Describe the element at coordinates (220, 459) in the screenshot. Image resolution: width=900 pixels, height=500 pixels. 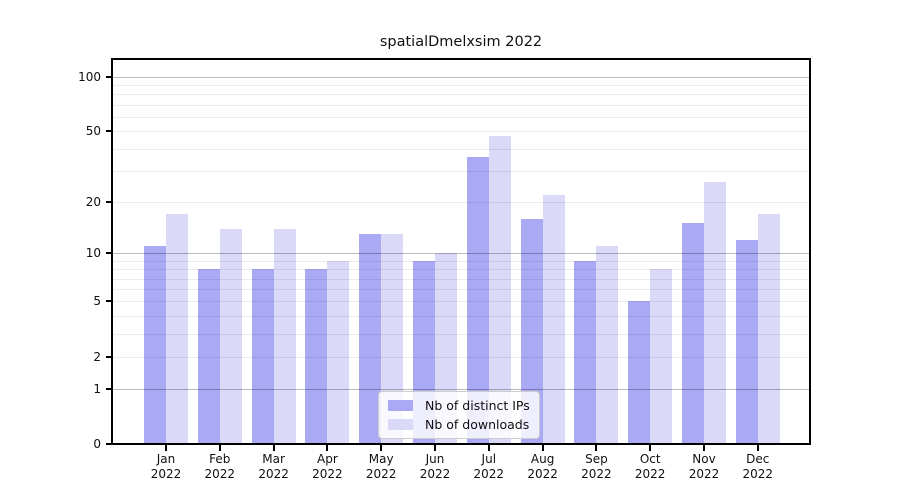
I see `x-tick-label-line: Feb` at that location.